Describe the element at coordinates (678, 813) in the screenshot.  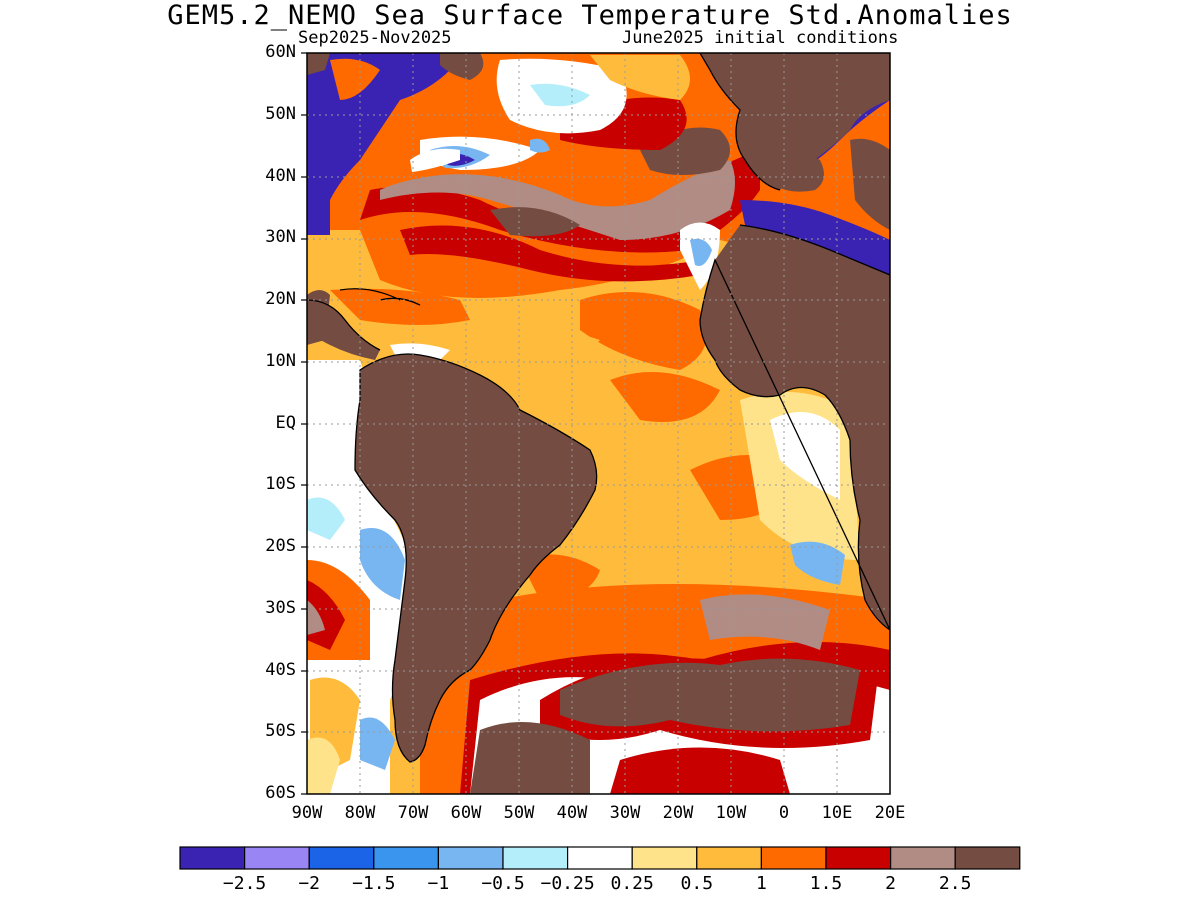
I see `lon-label: 20W` at that location.